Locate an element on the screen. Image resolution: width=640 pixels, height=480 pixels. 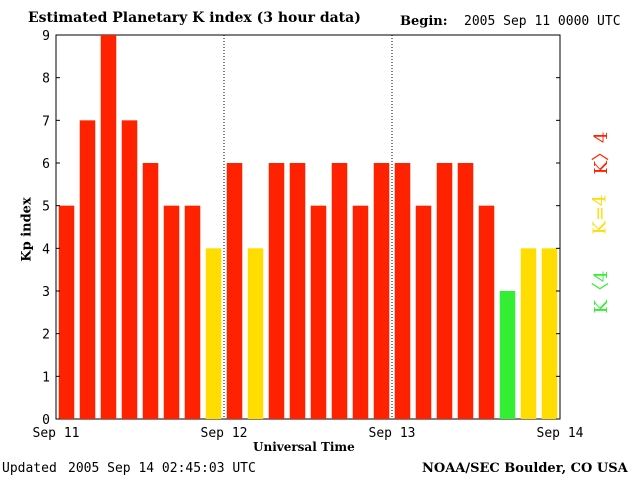
updated-label: Updated is located at coordinates (29, 468).